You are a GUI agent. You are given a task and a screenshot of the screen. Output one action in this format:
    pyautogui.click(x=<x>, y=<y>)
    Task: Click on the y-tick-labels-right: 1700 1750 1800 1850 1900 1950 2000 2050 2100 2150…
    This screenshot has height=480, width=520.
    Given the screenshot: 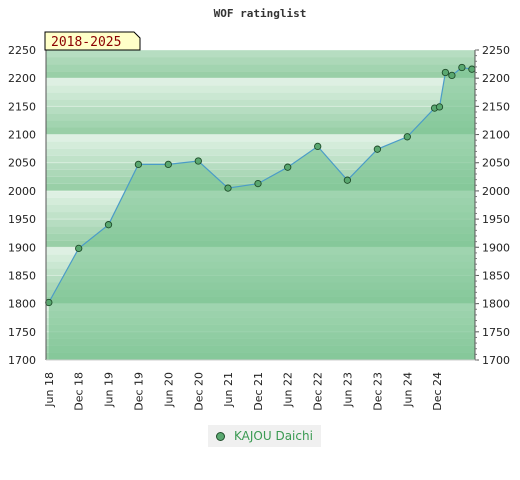 What is the action you would take?
    pyautogui.click(x=492, y=205)
    